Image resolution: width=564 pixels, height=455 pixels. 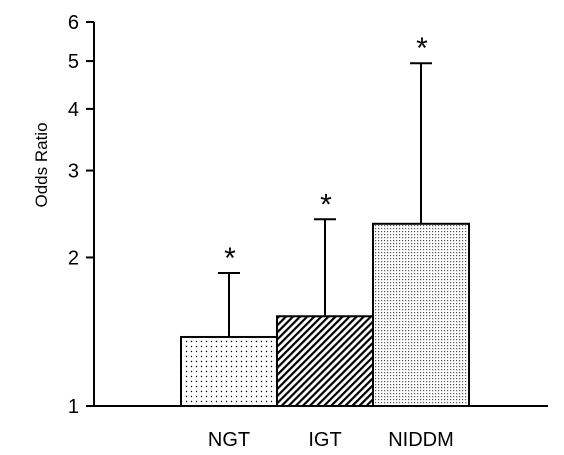 I want to click on y-tick-label: 2, so click(x=73, y=258).